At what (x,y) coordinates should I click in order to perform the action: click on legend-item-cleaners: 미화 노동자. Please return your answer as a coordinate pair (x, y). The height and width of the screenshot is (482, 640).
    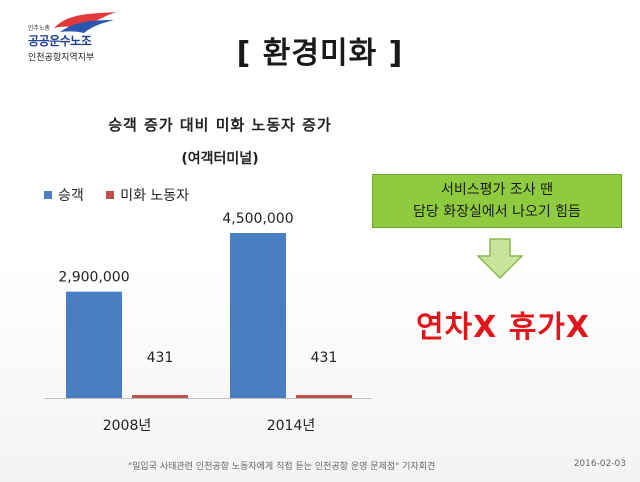
    Looking at the image, I should click on (147, 195).